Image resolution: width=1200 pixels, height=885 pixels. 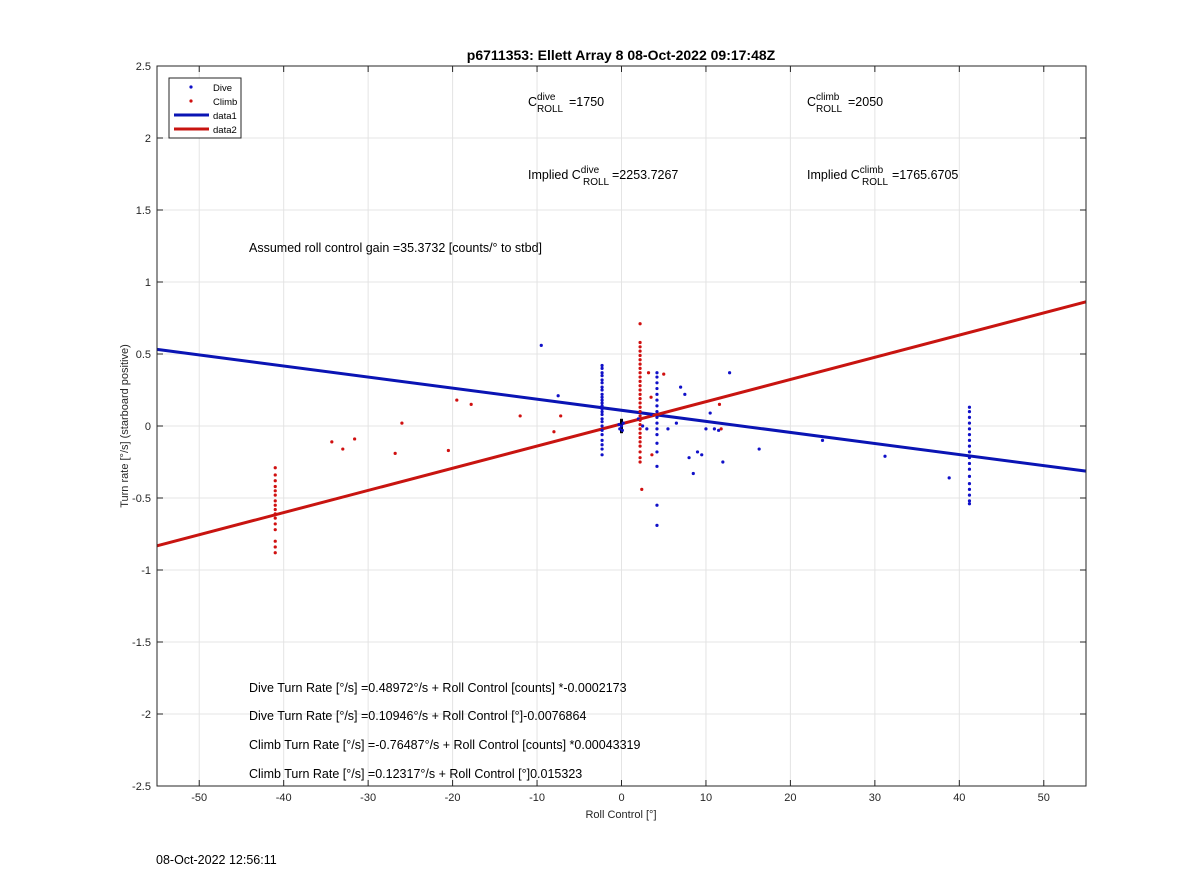 What do you see at coordinates (148, 427) in the screenshot?
I see `y-tick-label: 0` at bounding box center [148, 427].